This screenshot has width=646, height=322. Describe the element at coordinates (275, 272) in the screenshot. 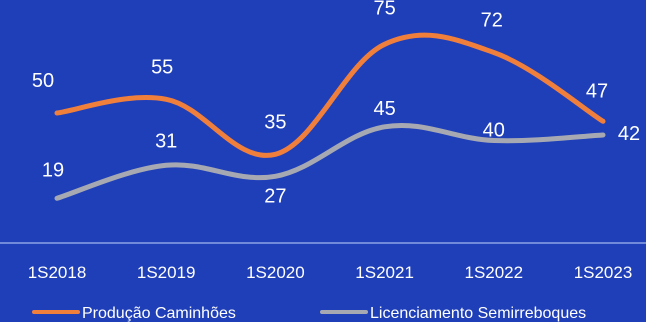

I see `x-tick-label-2: 1S2020` at that location.